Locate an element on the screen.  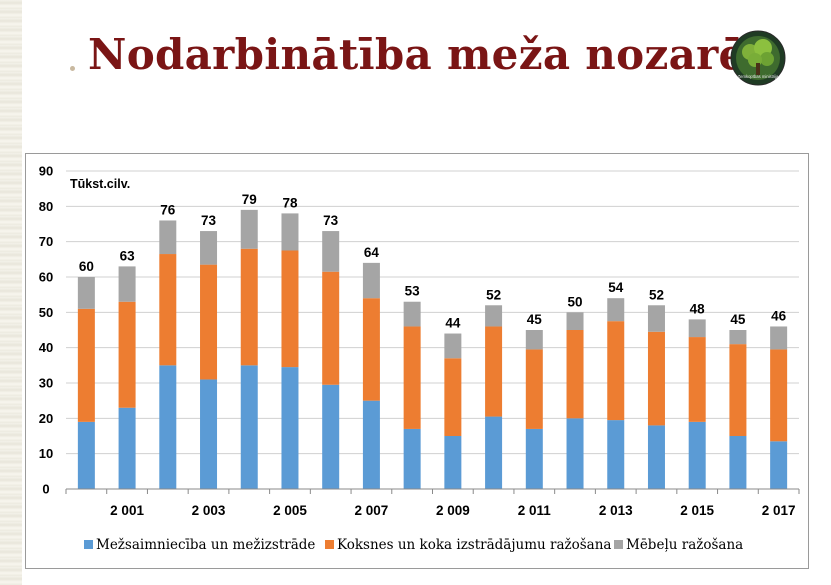
y-tick-label: 60 is located at coordinates (46, 277).